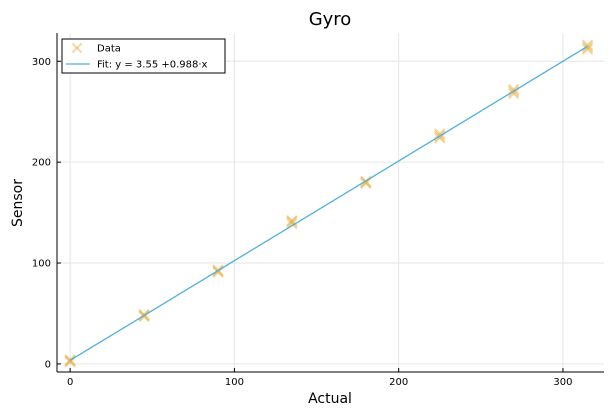 This screenshot has width=616, height=416. Describe the element at coordinates (152, 65) in the screenshot. I see `legend-entry-label: Fit: y = 3.55 +0.988·x` at that location.